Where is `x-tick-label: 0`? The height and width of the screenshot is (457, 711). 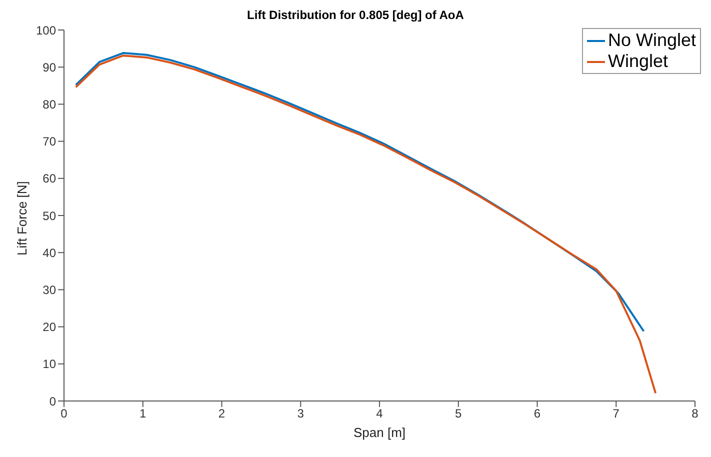 x-tick-label: 0 is located at coordinates (64, 413).